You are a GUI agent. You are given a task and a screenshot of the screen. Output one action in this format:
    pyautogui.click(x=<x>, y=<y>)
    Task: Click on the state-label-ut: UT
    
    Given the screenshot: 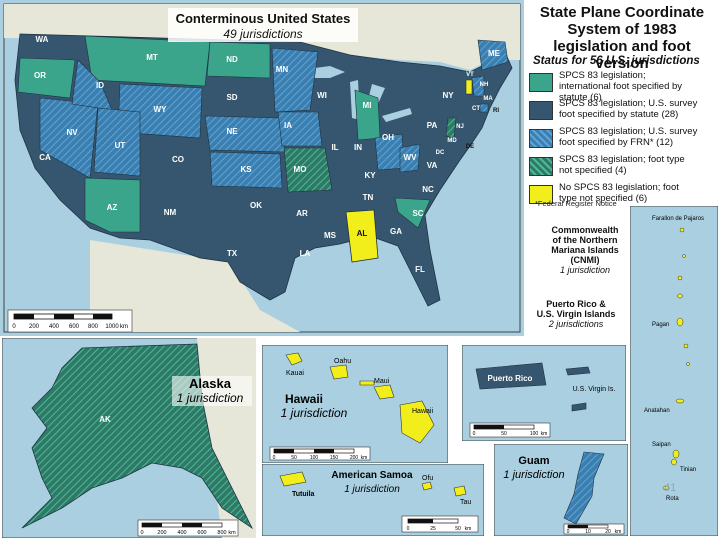 What is the action you would take?
    pyautogui.click(x=120, y=145)
    